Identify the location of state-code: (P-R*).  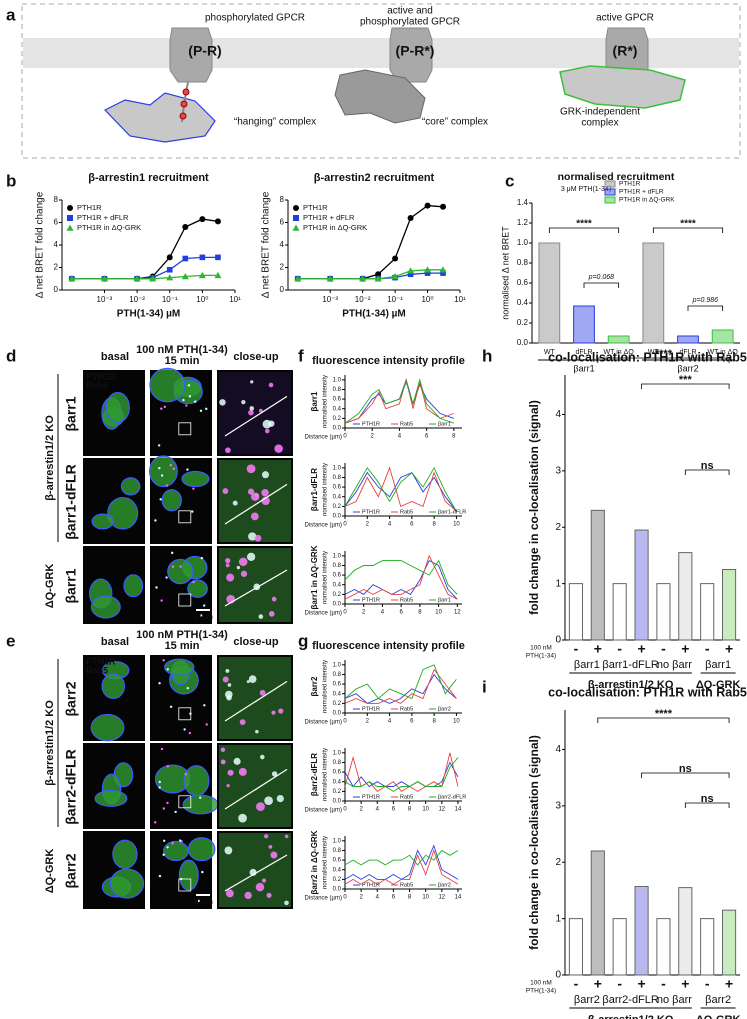
(415, 51).